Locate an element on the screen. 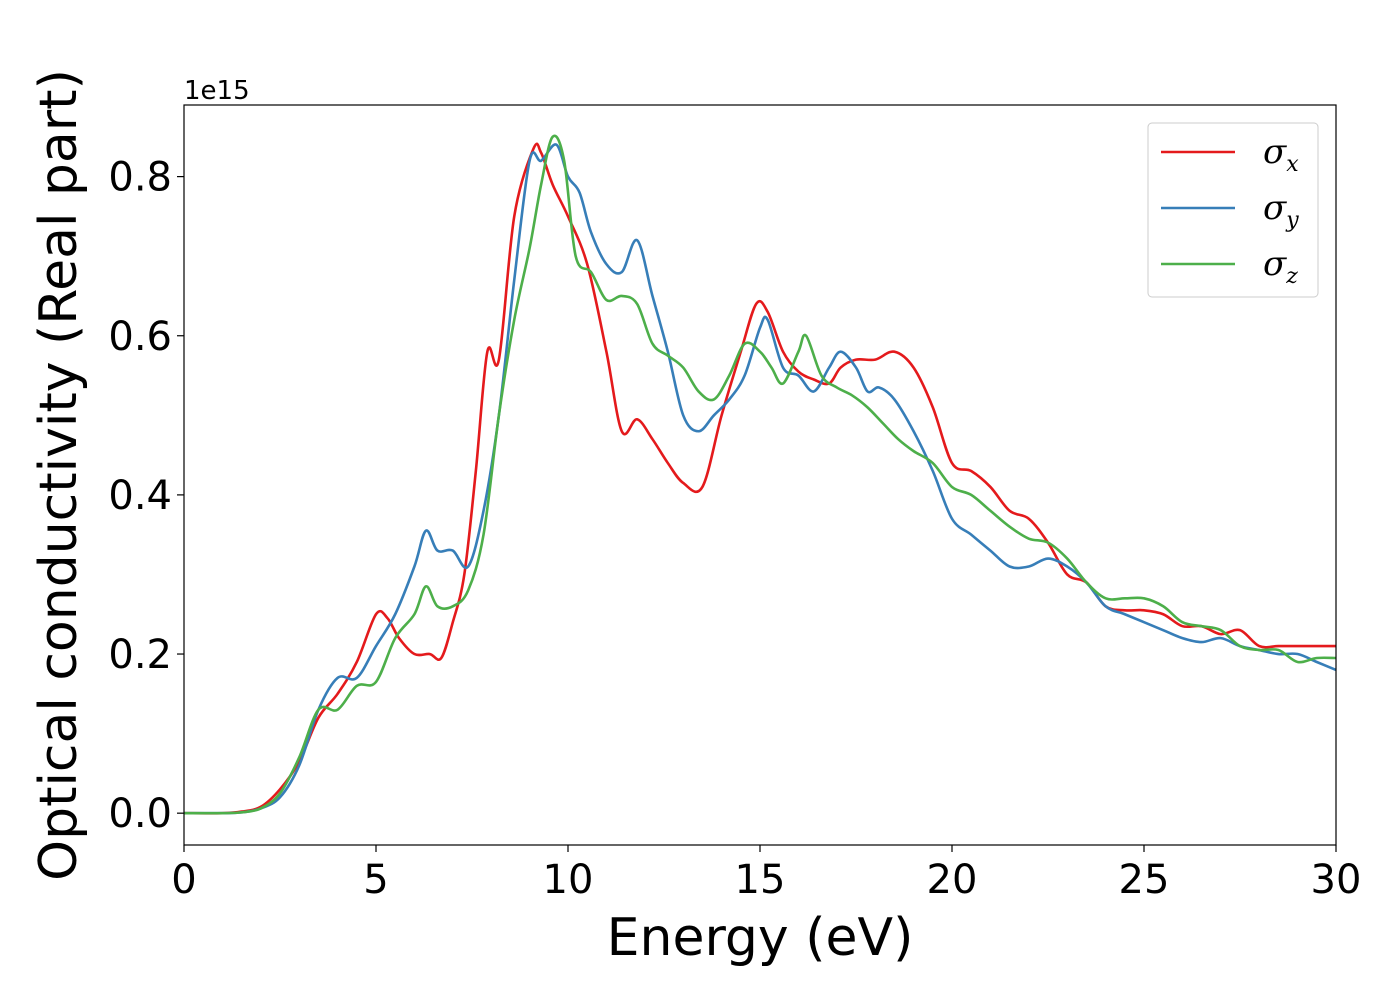  legend-box is located at coordinates (1233, 210).